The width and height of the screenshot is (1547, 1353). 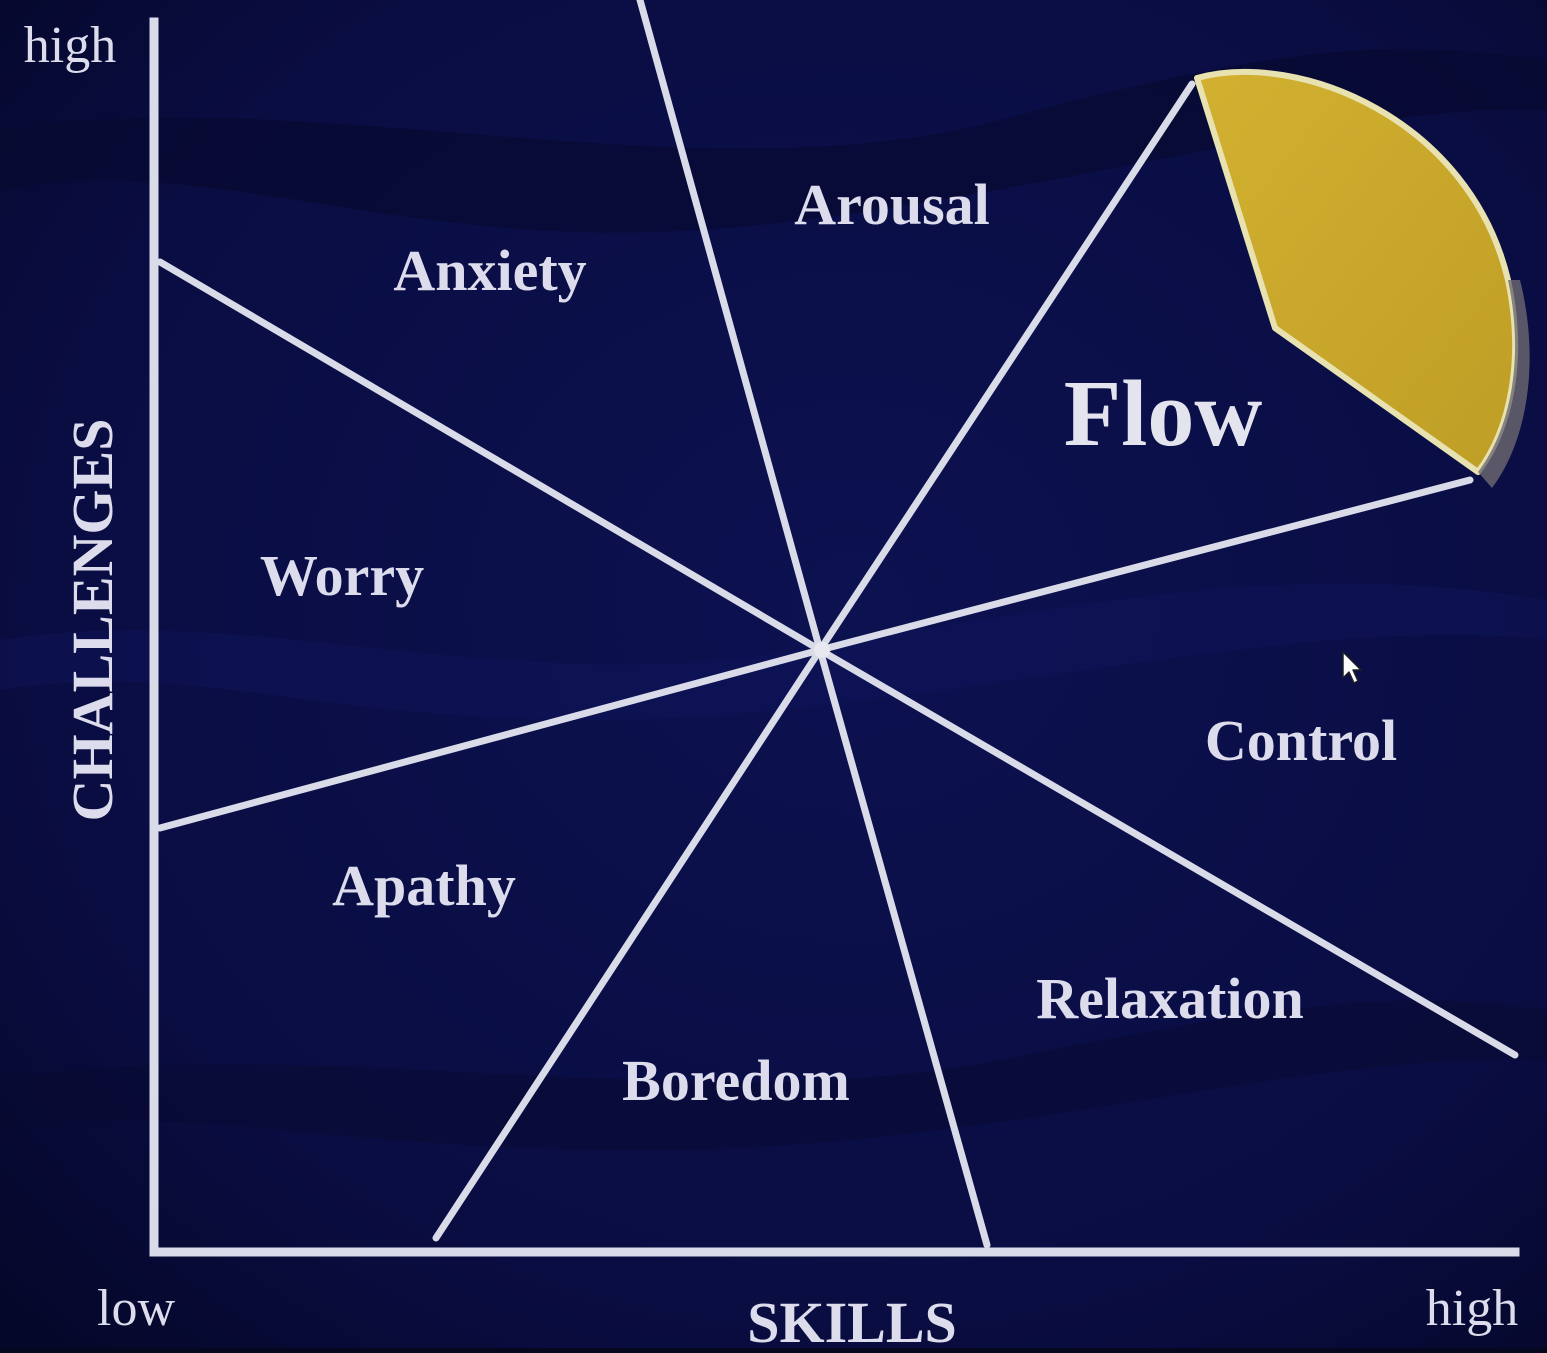 I want to click on center-point, so click(x=822, y=650).